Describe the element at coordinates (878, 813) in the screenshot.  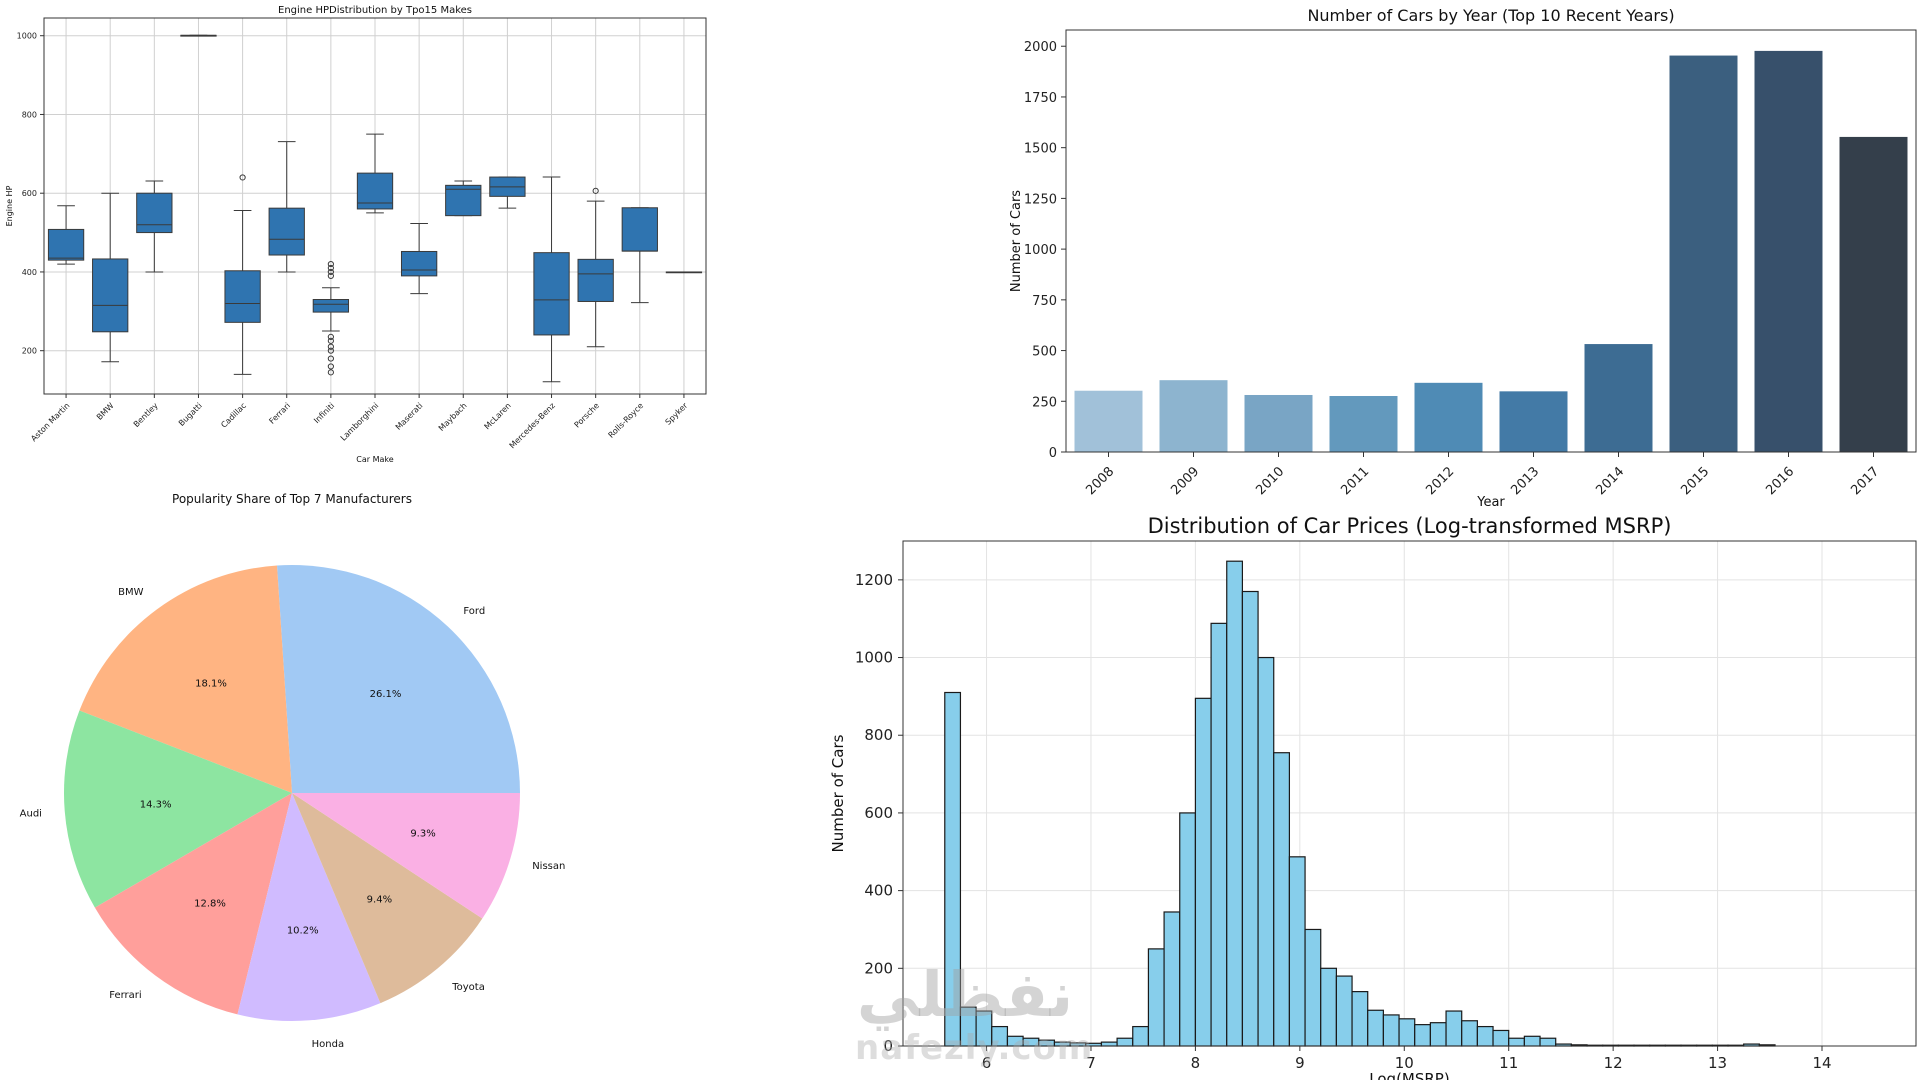
I see `y-tick-label: 600` at that location.